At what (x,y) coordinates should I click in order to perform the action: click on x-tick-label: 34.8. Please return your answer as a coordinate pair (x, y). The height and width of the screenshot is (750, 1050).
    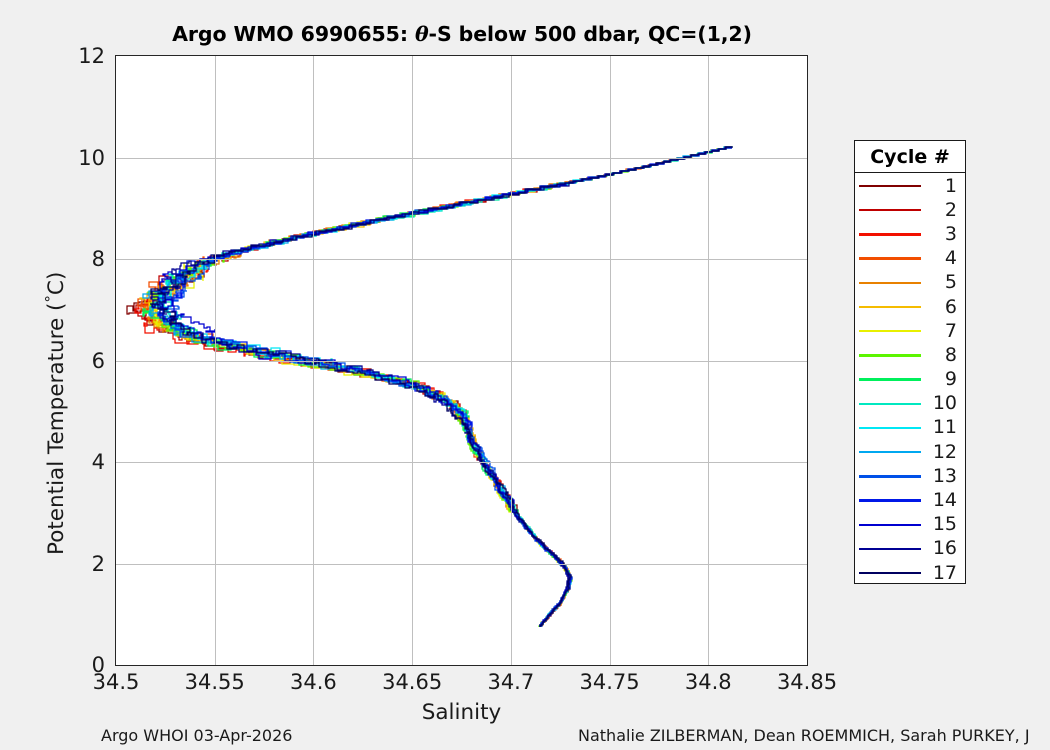
    Looking at the image, I should click on (708, 682).